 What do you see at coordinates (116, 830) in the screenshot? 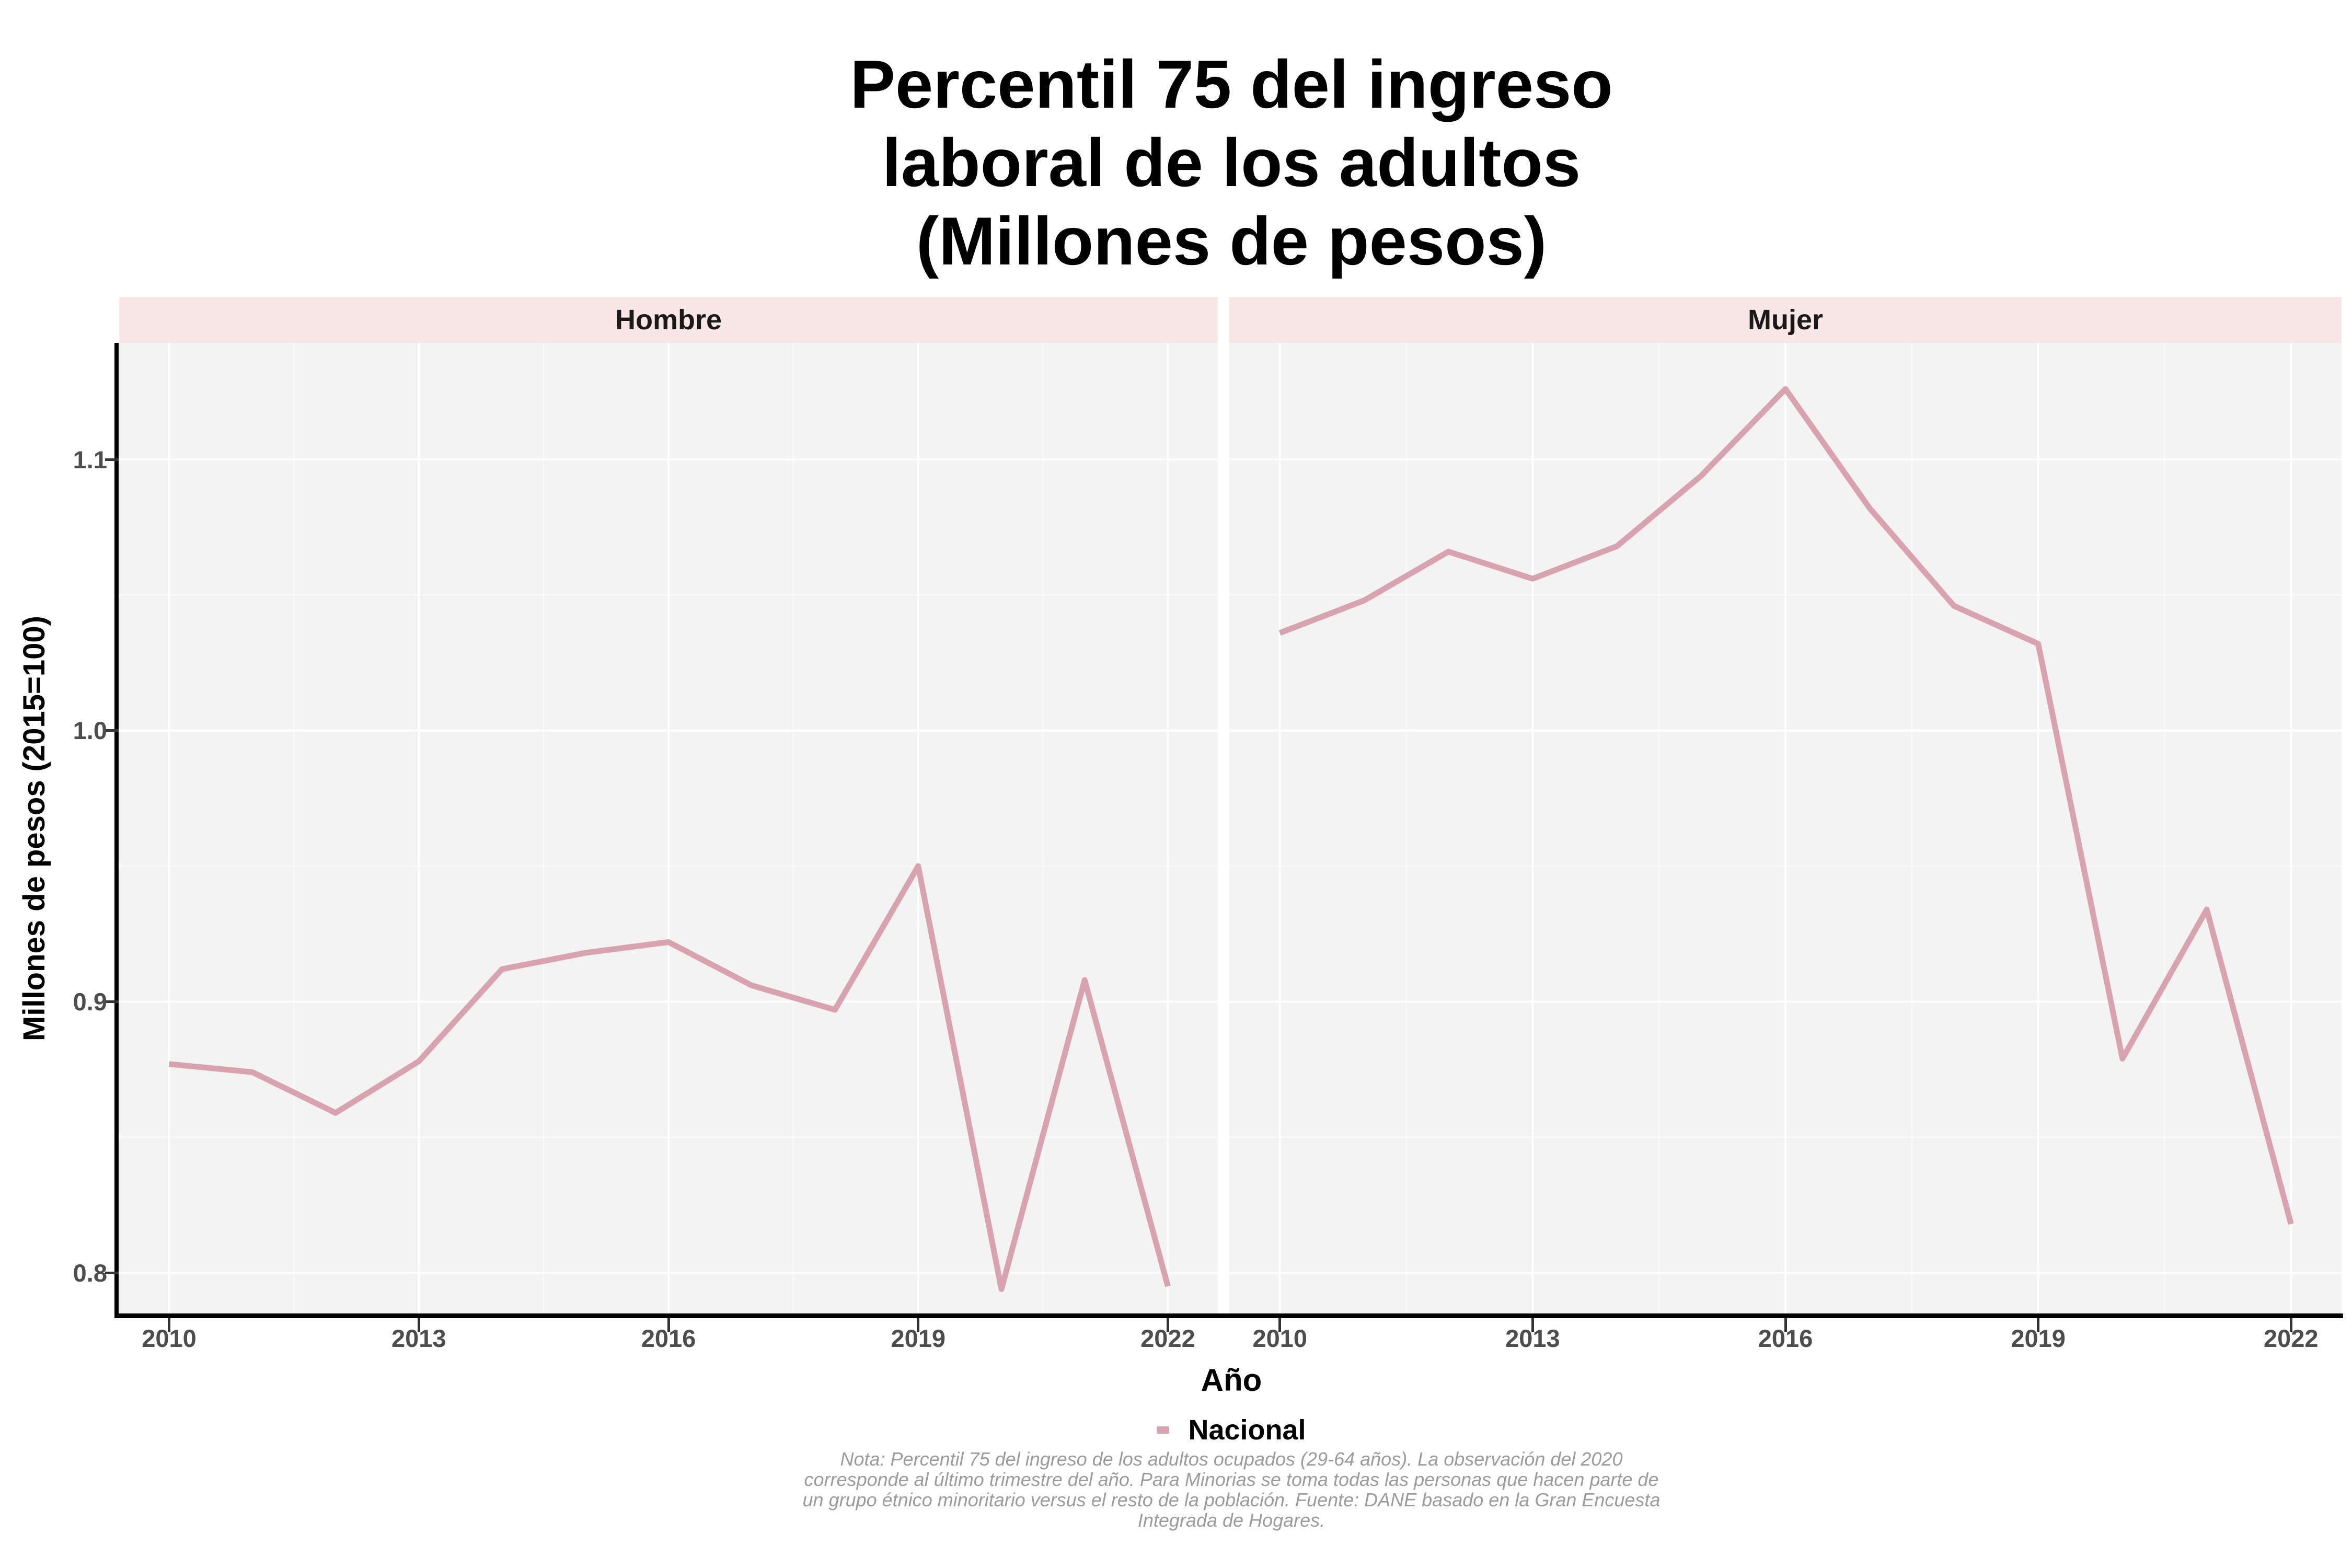
I see `y-axis-line` at bounding box center [116, 830].